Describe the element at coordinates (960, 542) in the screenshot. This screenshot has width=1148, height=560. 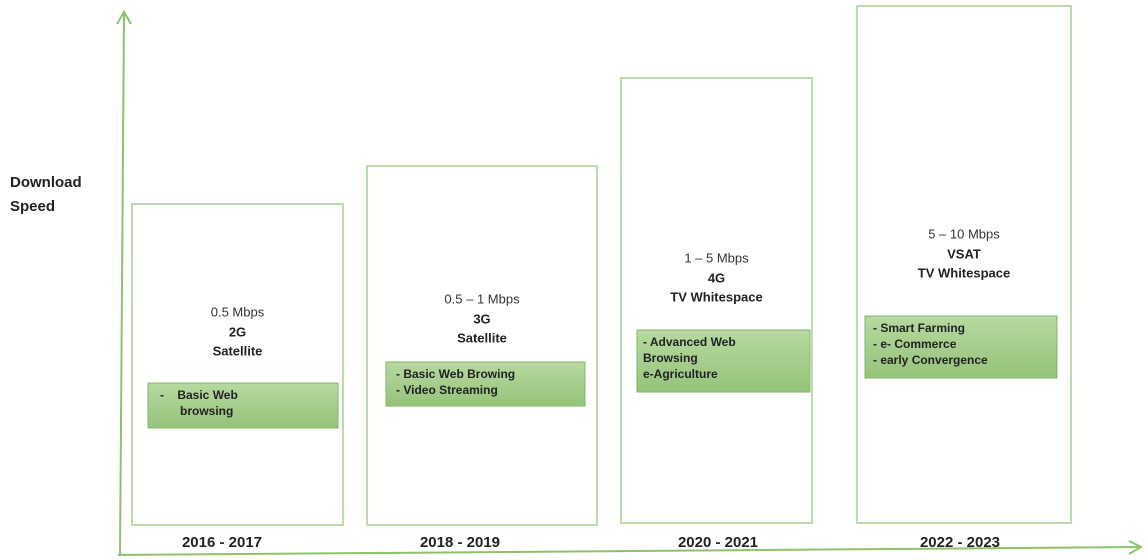
I see `period: 2022 - 2023` at that location.